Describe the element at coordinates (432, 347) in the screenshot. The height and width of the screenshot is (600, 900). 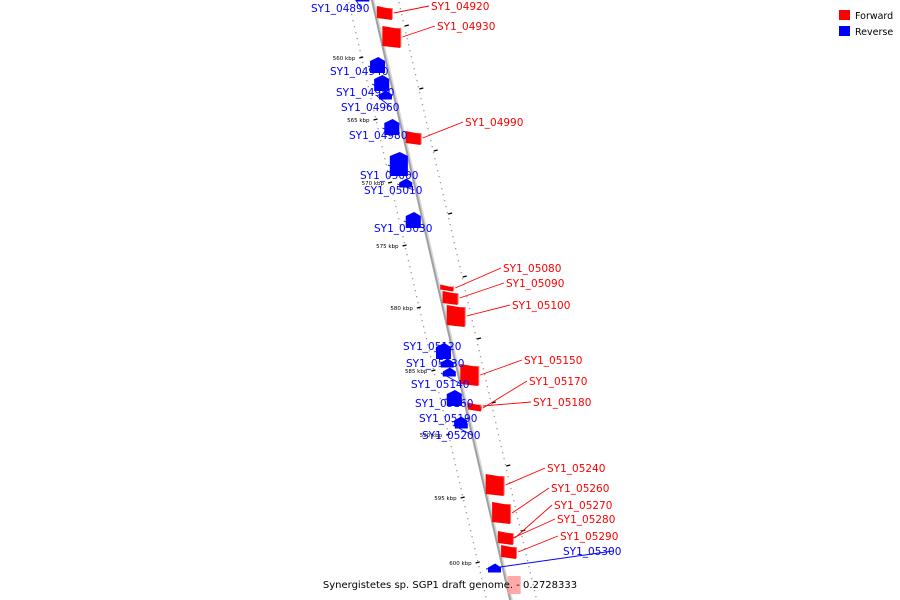
I see `gene-label: SY1_05120` at that location.